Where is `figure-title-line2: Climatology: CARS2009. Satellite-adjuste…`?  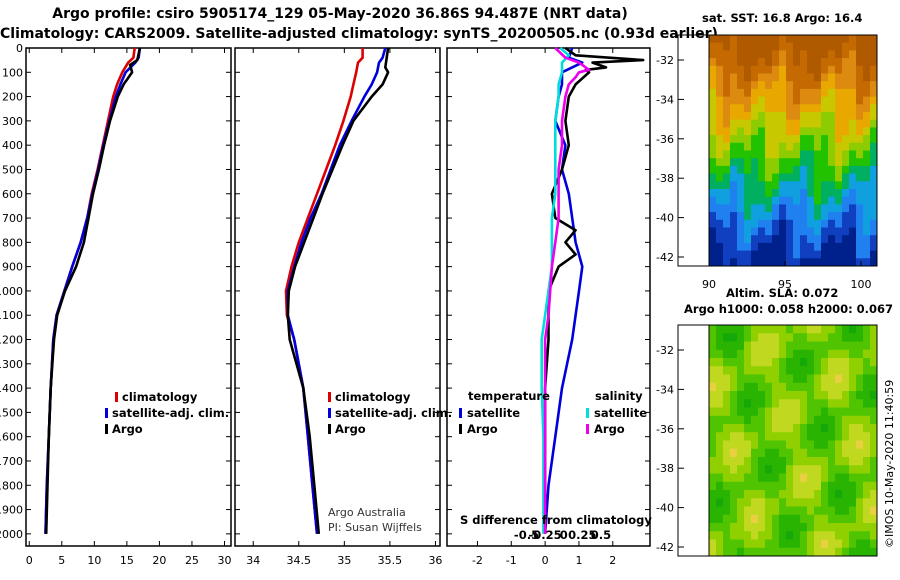 figure-title-line2: Climatology: CARS2009. Satellite-adjuste… is located at coordinates (359, 34).